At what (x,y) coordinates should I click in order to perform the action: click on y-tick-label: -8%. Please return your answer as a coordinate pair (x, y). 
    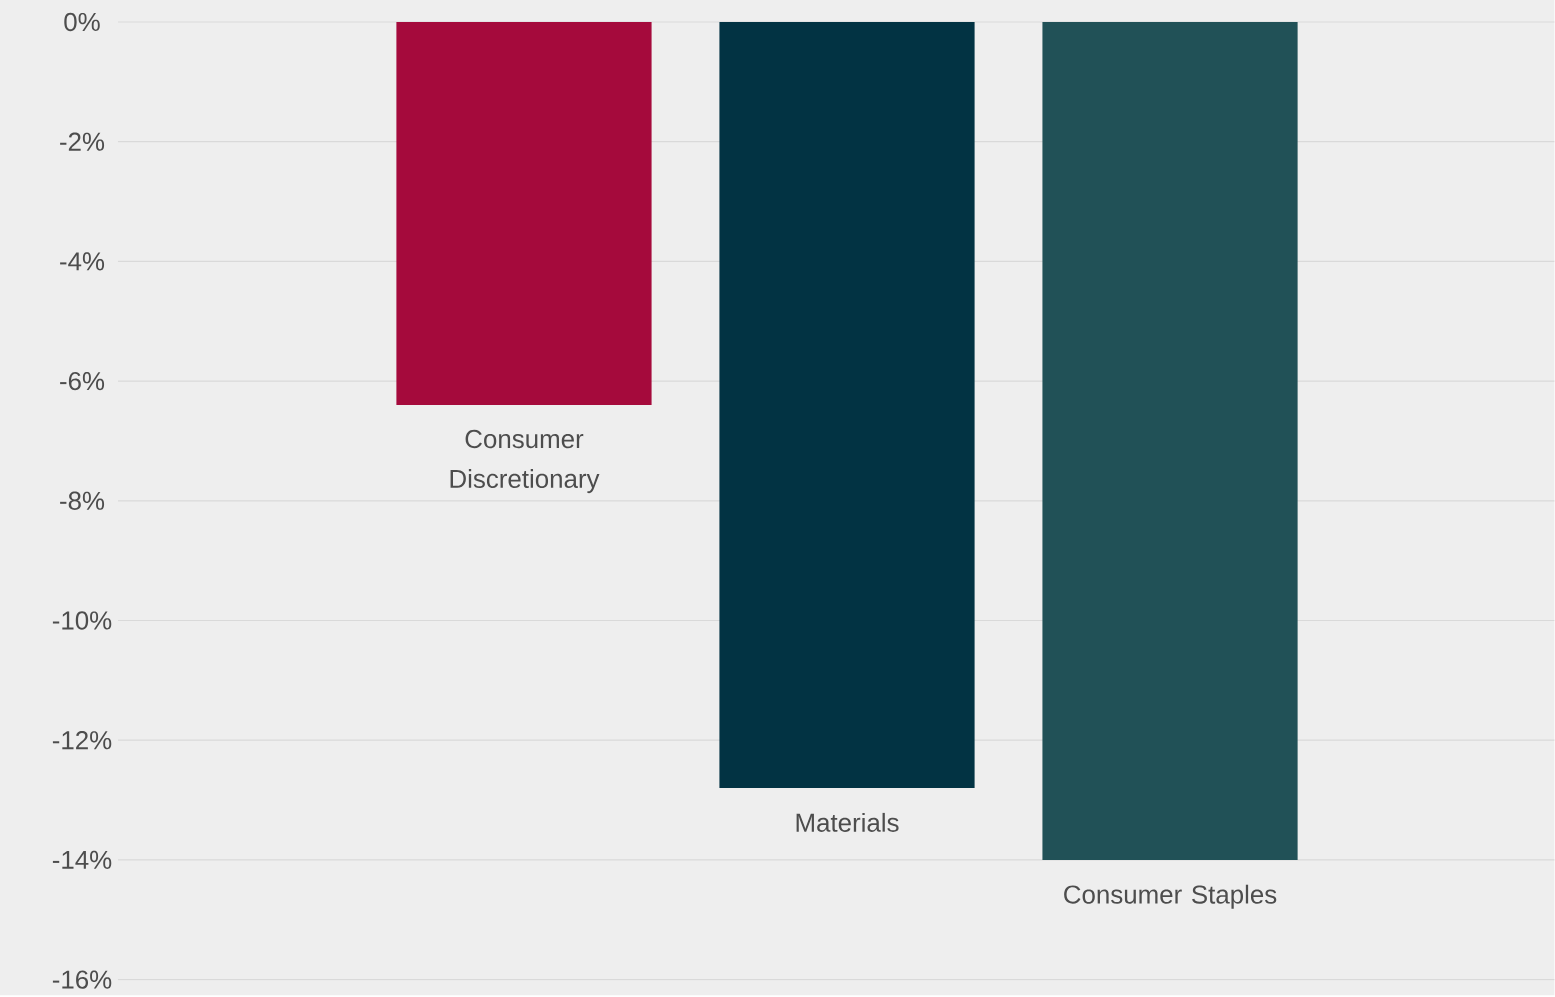
    Looking at the image, I should click on (82, 500).